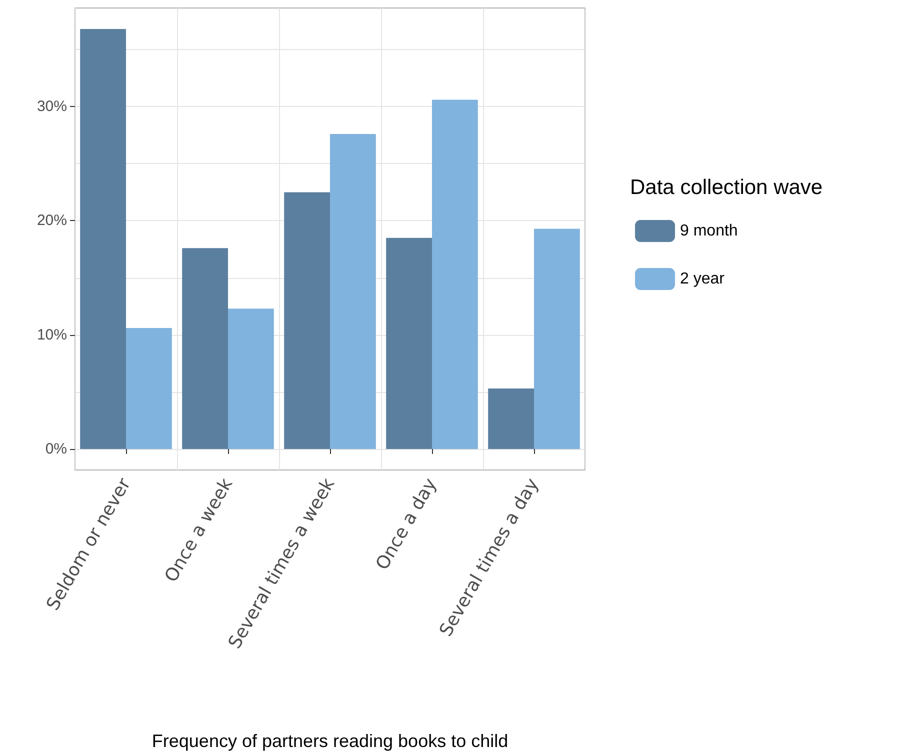 Image resolution: width=902 pixels, height=756 pixels. I want to click on x-axis-title: Frequency of partners reading books to child, so click(330, 741).